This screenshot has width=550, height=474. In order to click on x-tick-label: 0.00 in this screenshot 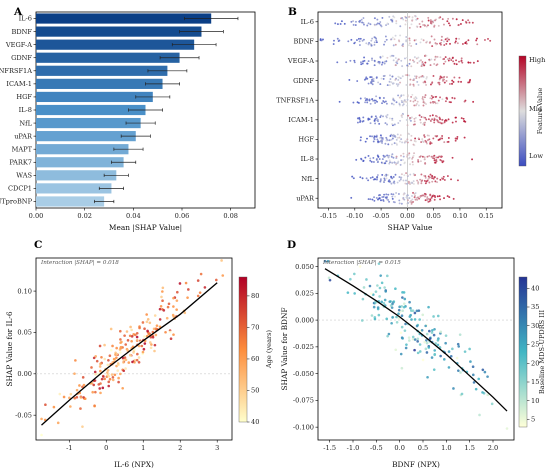, I will do `click(407, 216)`.